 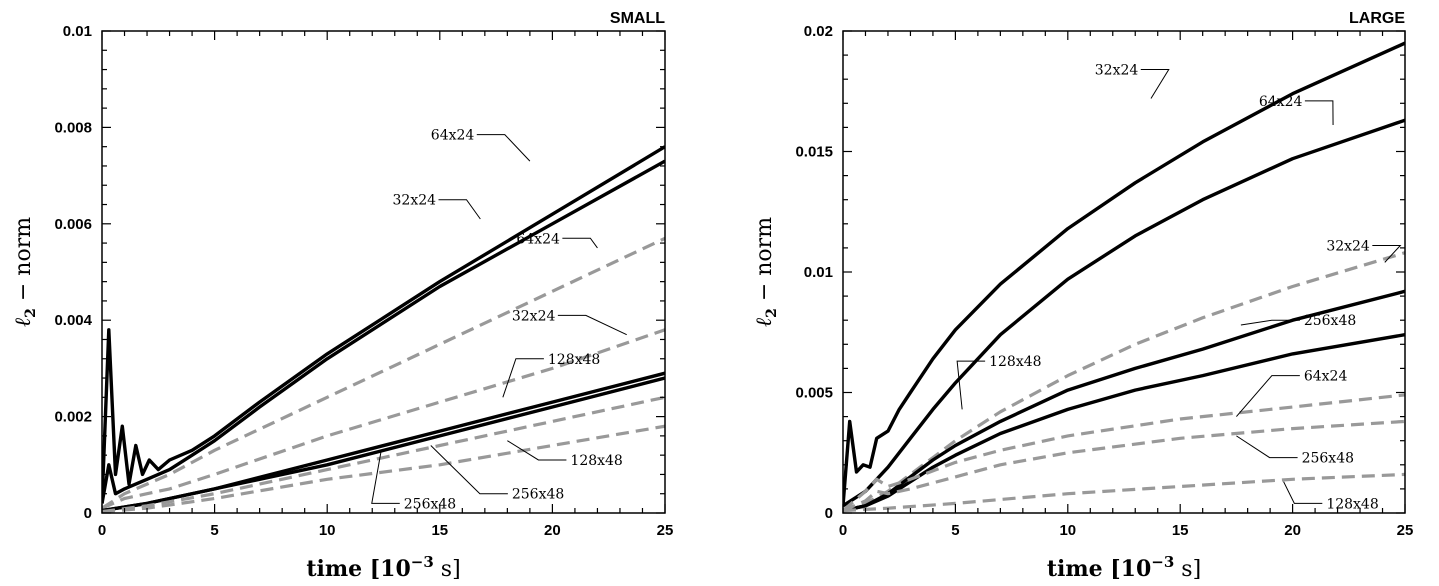 What do you see at coordinates (1124, 492) in the screenshot?
I see `series-line-128x48-dashed` at bounding box center [1124, 492].